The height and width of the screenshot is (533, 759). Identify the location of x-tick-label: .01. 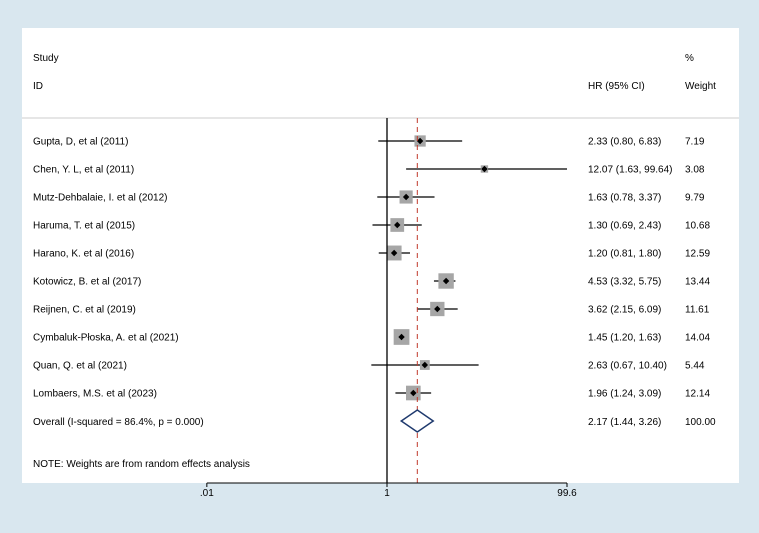
(207, 493).